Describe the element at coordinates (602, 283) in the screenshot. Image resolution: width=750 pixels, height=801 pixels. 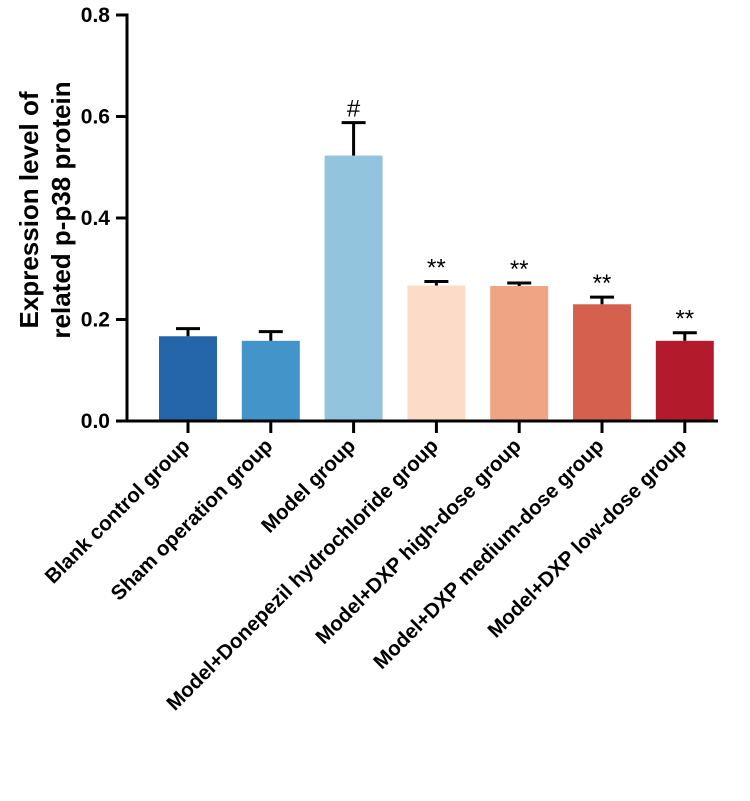
I see `annotation-6: **` at that location.